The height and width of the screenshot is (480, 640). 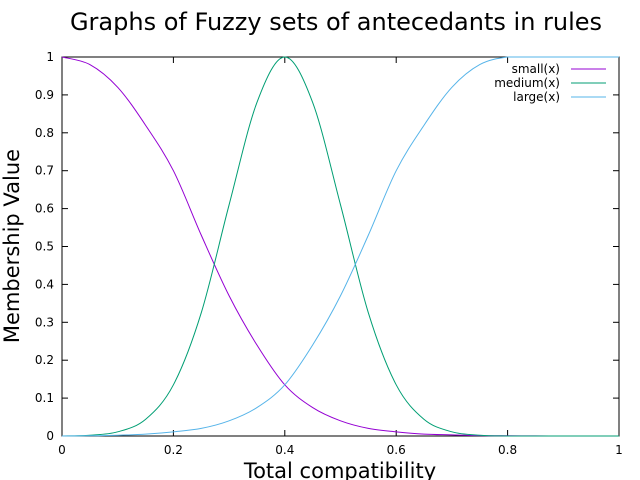 What do you see at coordinates (44, 171) in the screenshot?
I see `y-tick-label: 0.7` at bounding box center [44, 171].